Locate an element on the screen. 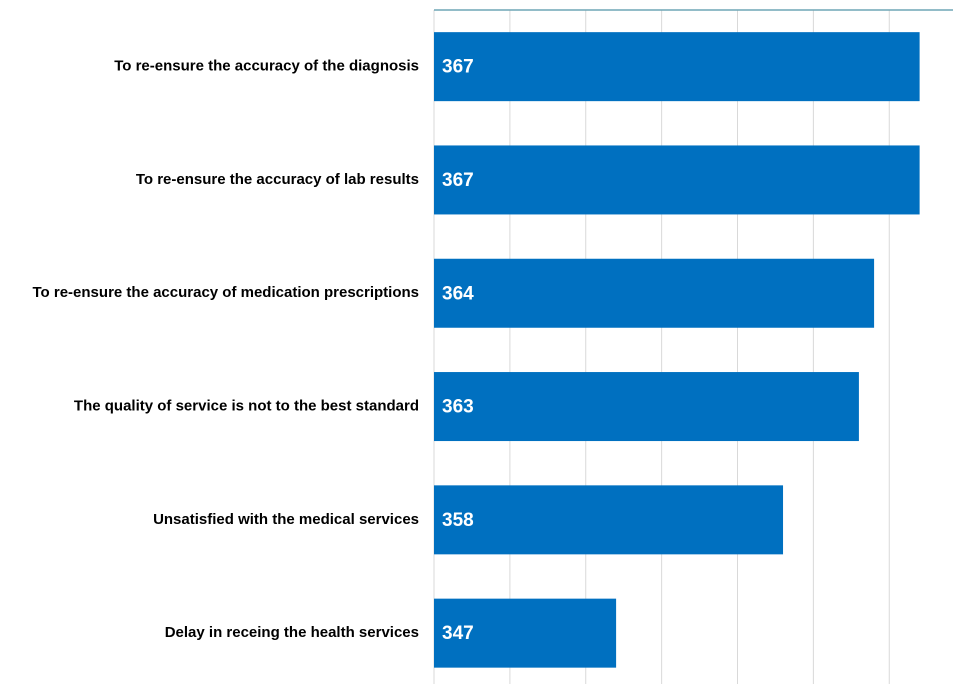 The image size is (953, 684). value-label: 358 is located at coordinates (458, 520).